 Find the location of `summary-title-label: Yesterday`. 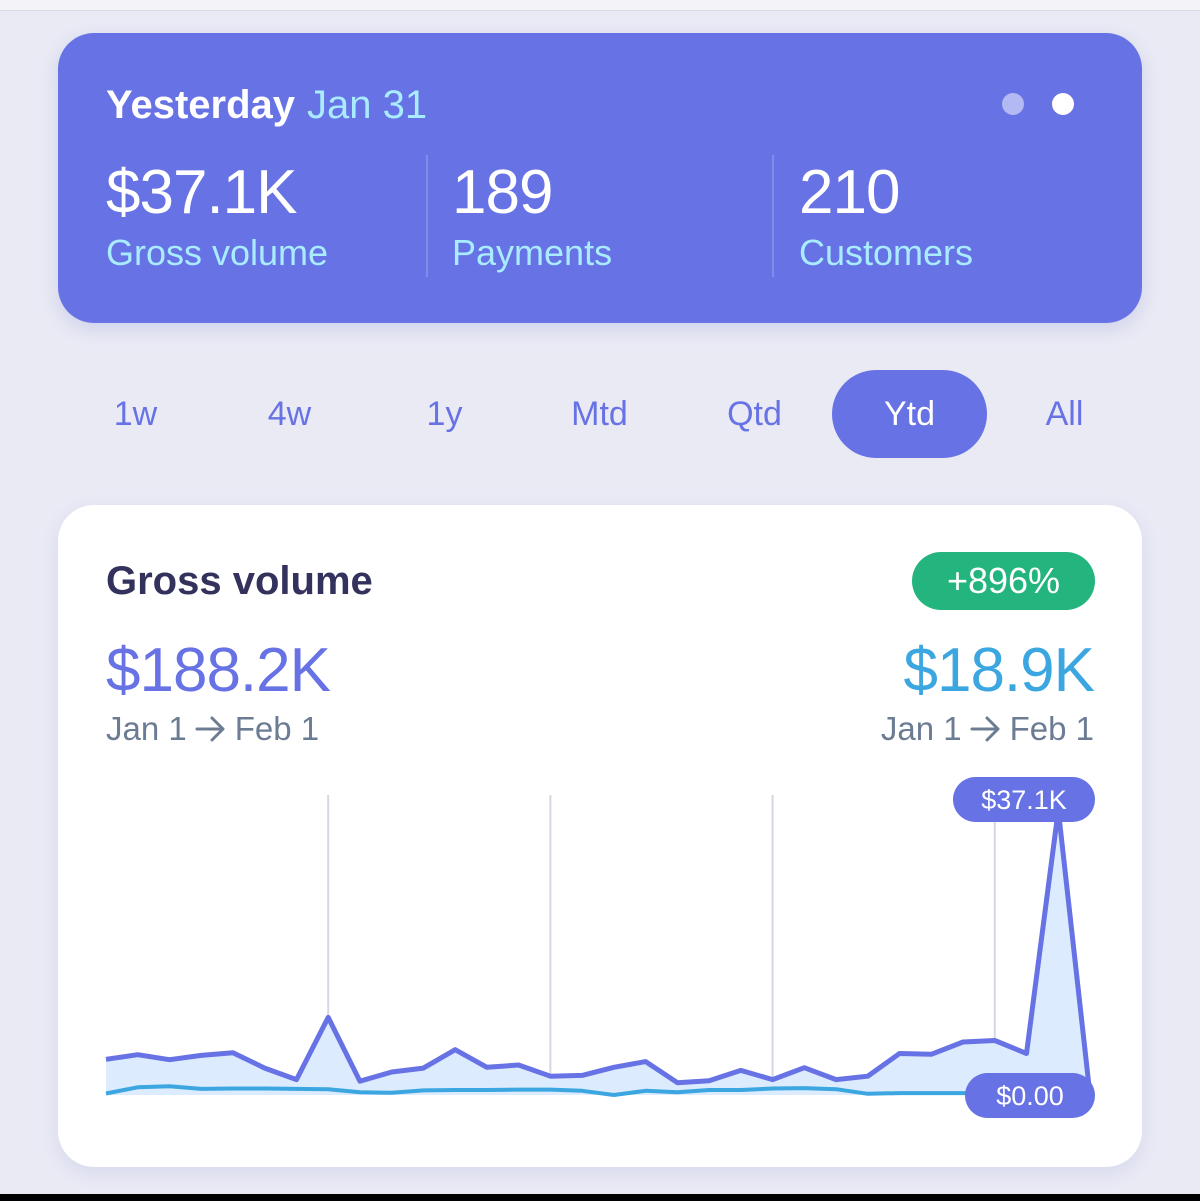

summary-title-label: Yesterday is located at coordinates (201, 105).